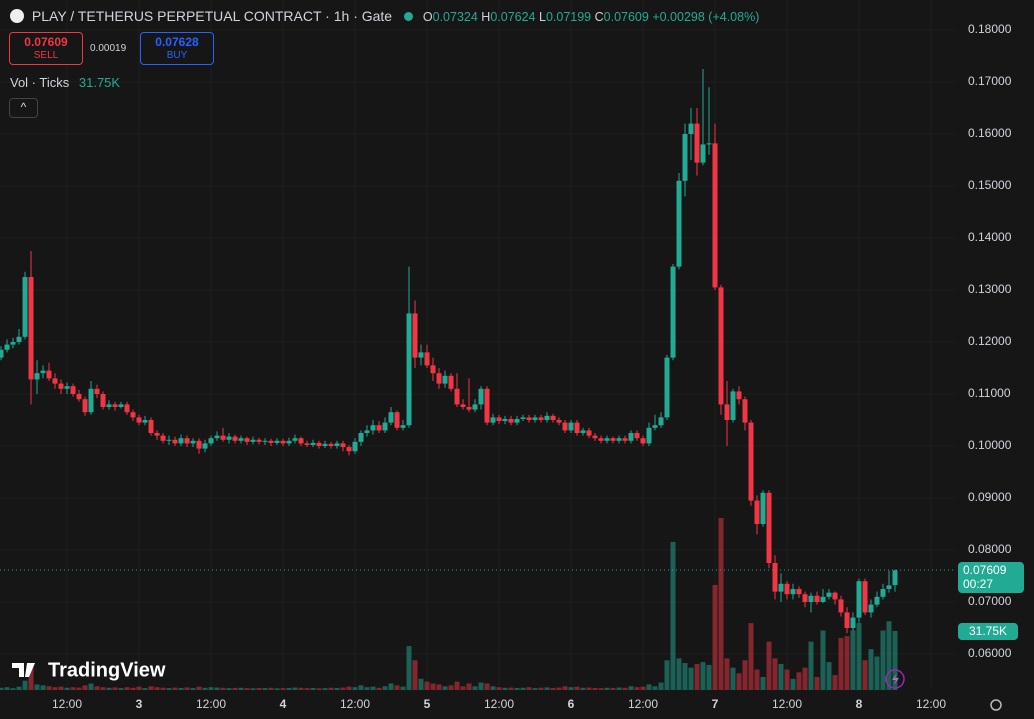 The image size is (1034, 719). I want to click on ohlc-key: O, so click(427, 17).